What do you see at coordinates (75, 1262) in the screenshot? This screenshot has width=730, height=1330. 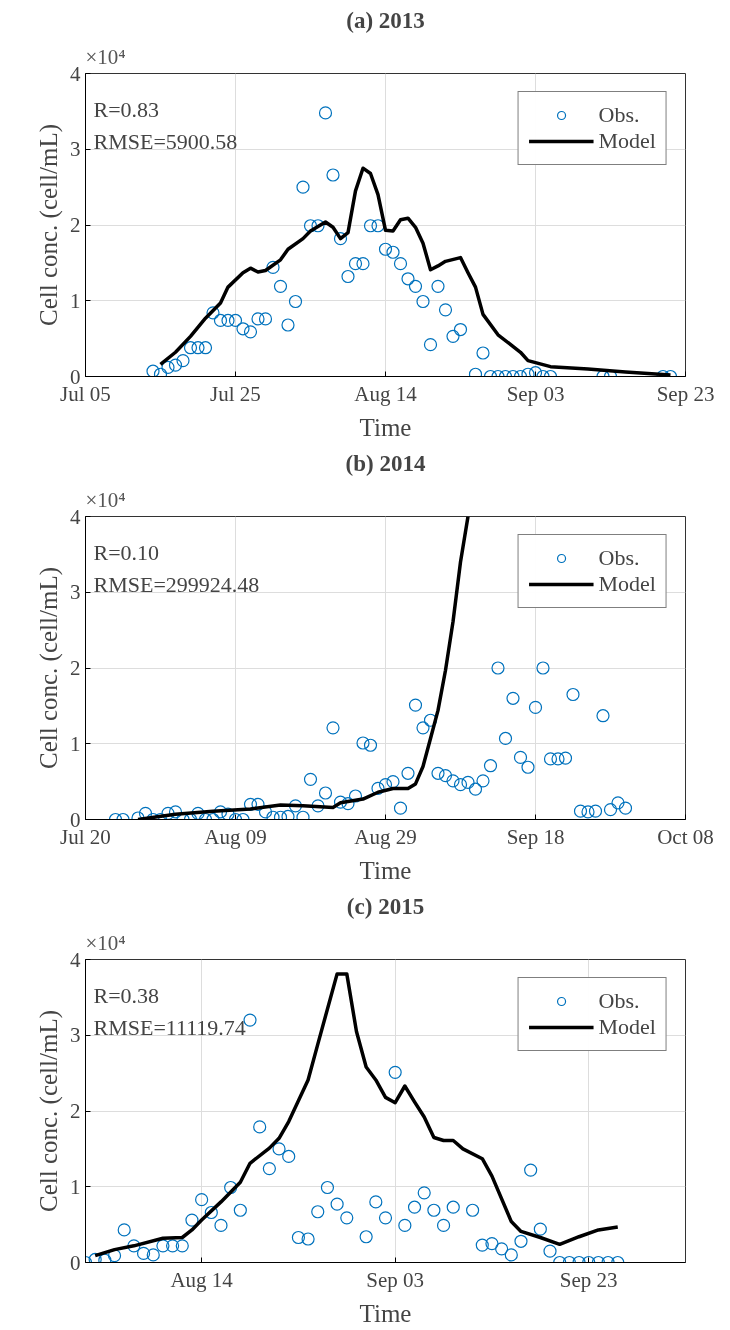 I see `y-tick-label: 0` at bounding box center [75, 1262].